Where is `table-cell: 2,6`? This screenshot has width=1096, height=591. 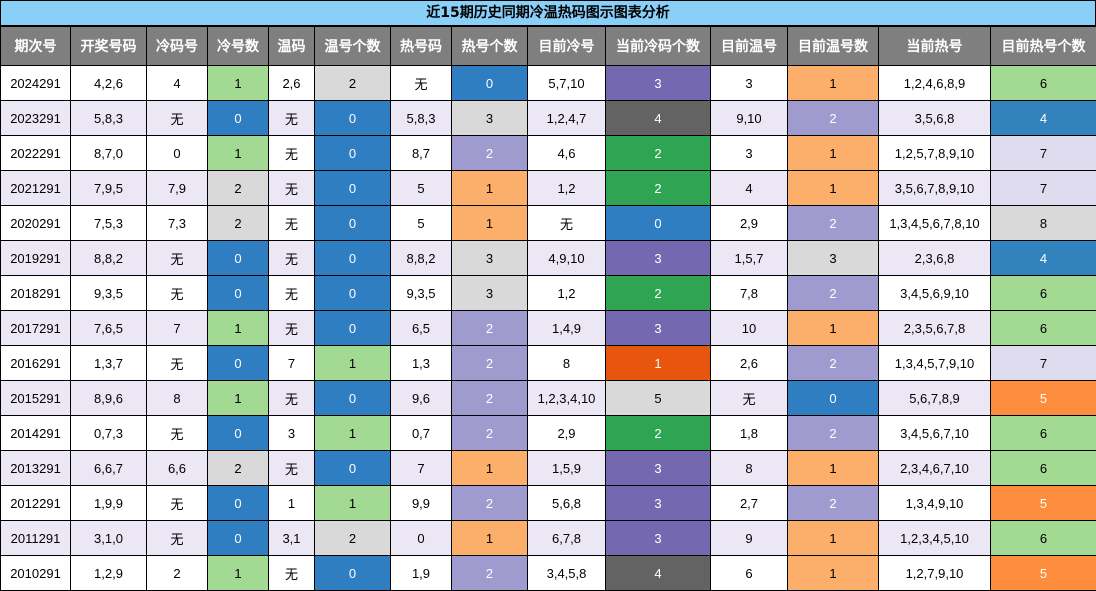 table-cell: 2,6 is located at coordinates (292, 83).